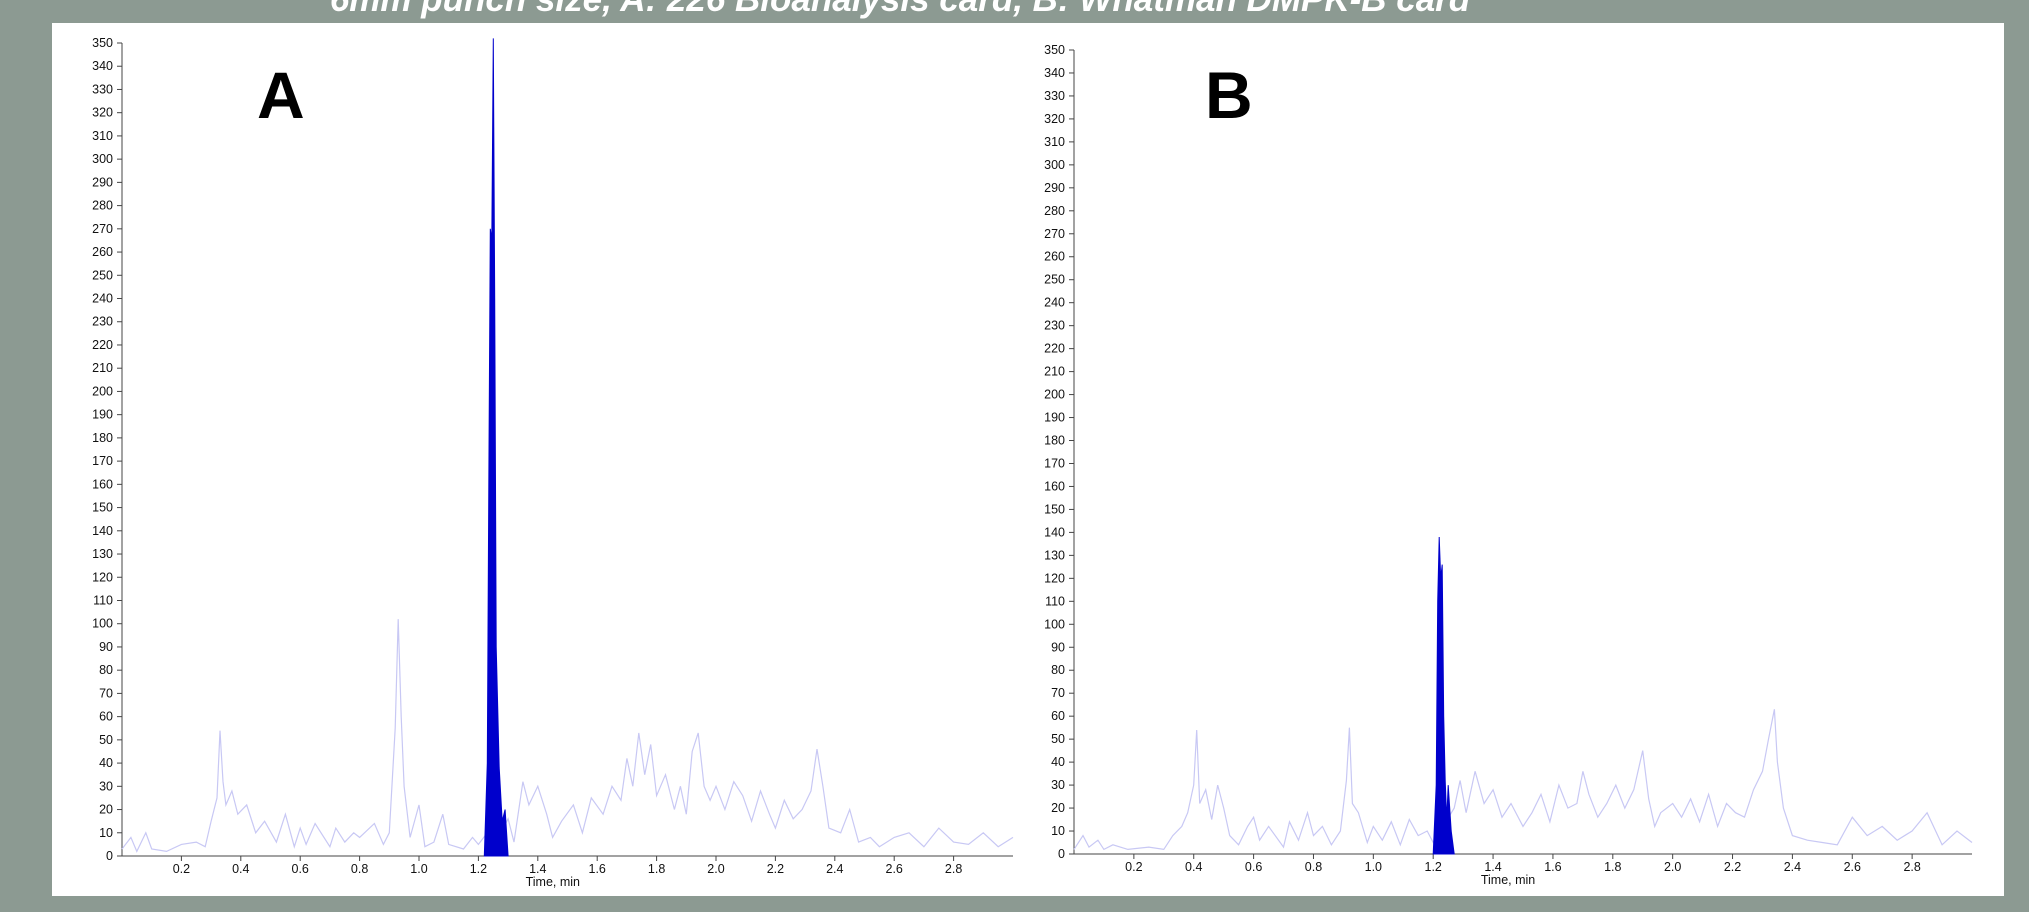 This screenshot has width=2029, height=912. Describe the element at coordinates (18, 456) in the screenshot. I see `frame-border` at that location.